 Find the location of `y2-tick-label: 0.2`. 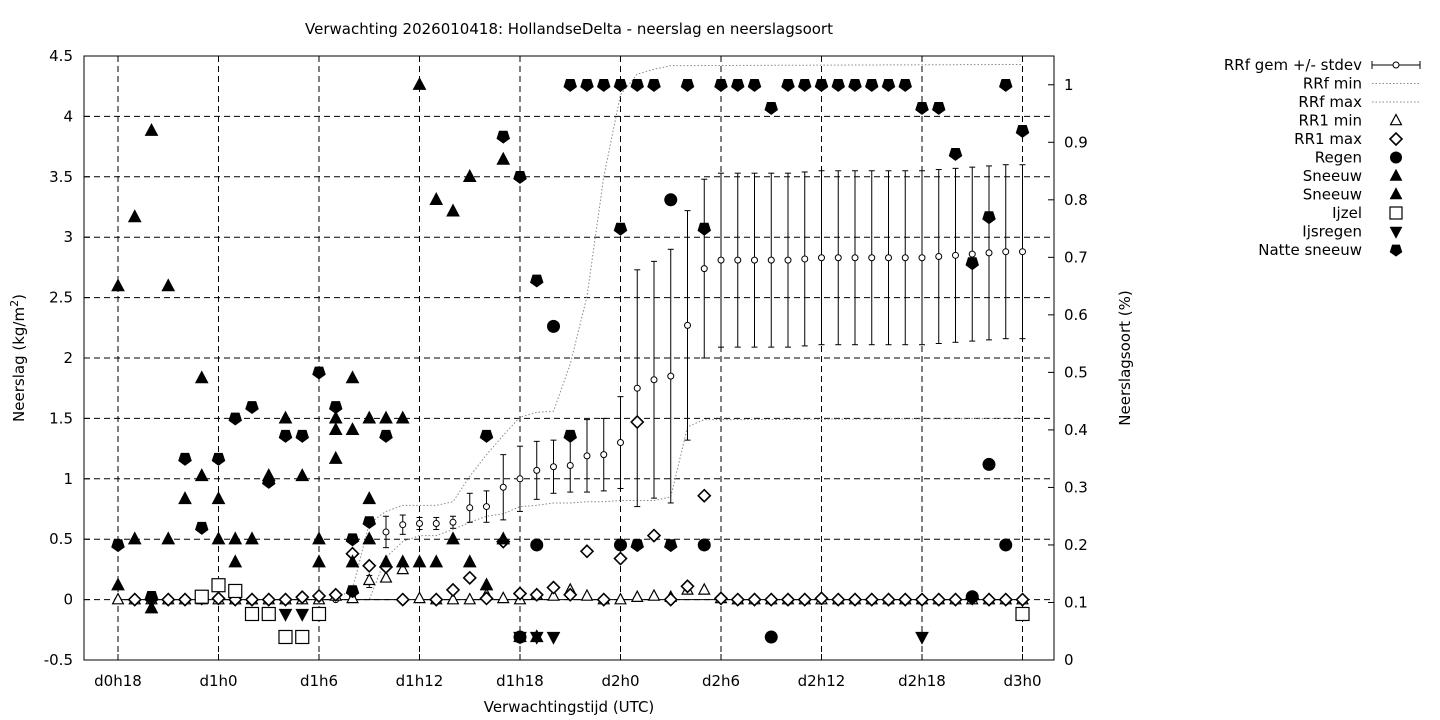

y2-tick-label: 0.2 is located at coordinates (1076, 545).